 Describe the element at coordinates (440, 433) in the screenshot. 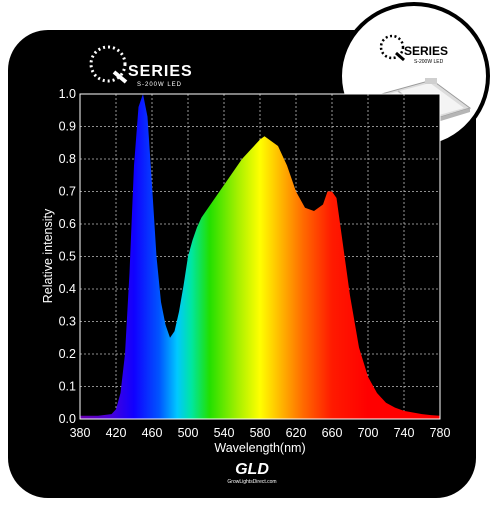

I see `x-tick-label: 780` at that location.